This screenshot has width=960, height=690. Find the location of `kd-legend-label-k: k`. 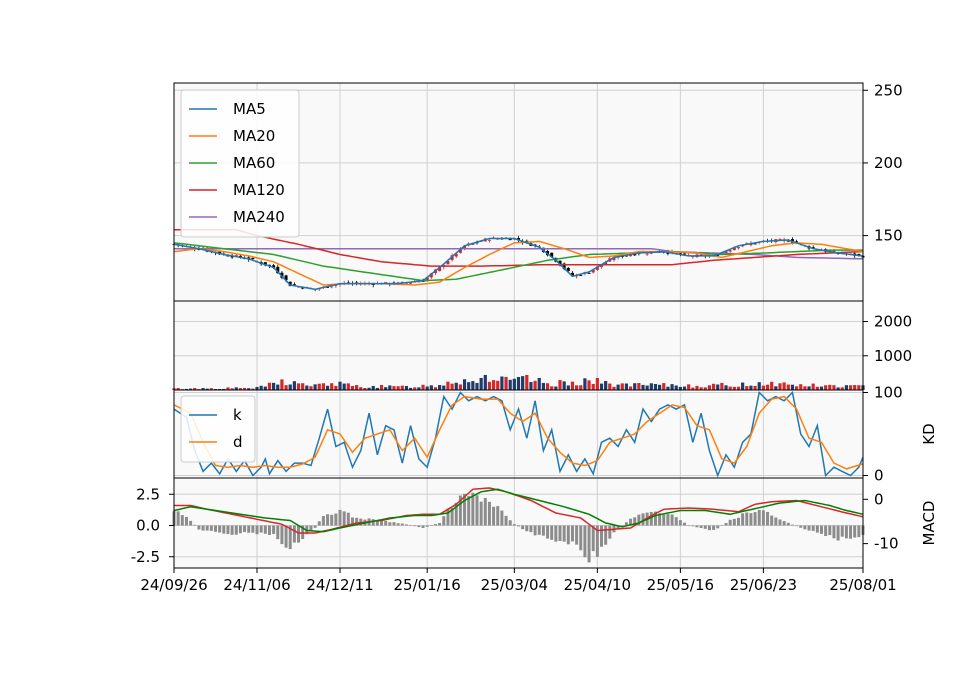

kd-legend-label-k: k is located at coordinates (237, 415).